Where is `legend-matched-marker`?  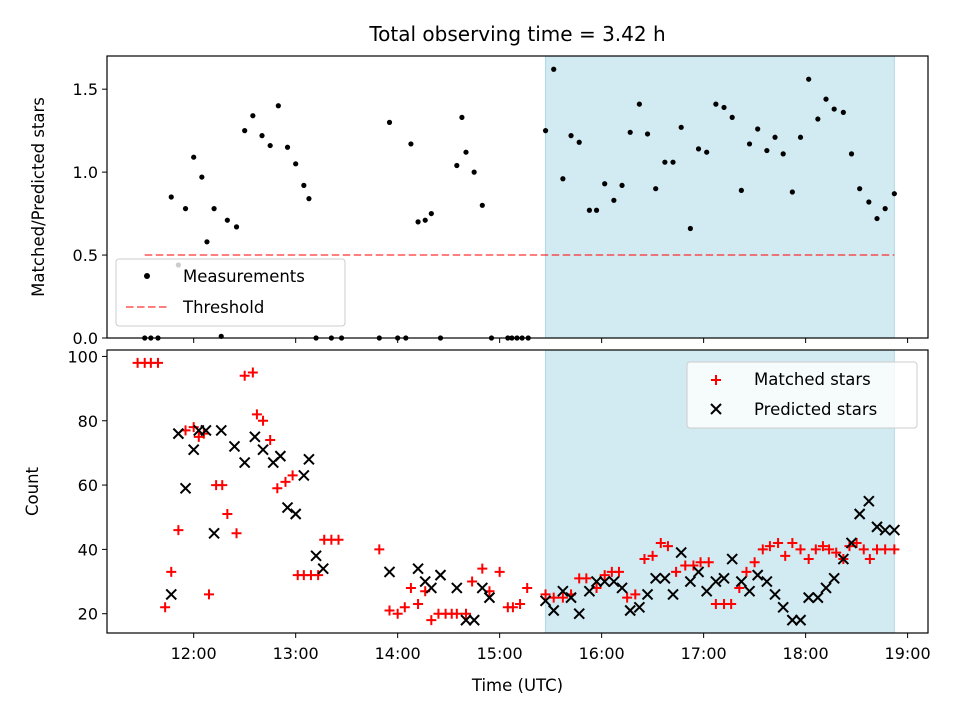 legend-matched-marker is located at coordinates (716, 380).